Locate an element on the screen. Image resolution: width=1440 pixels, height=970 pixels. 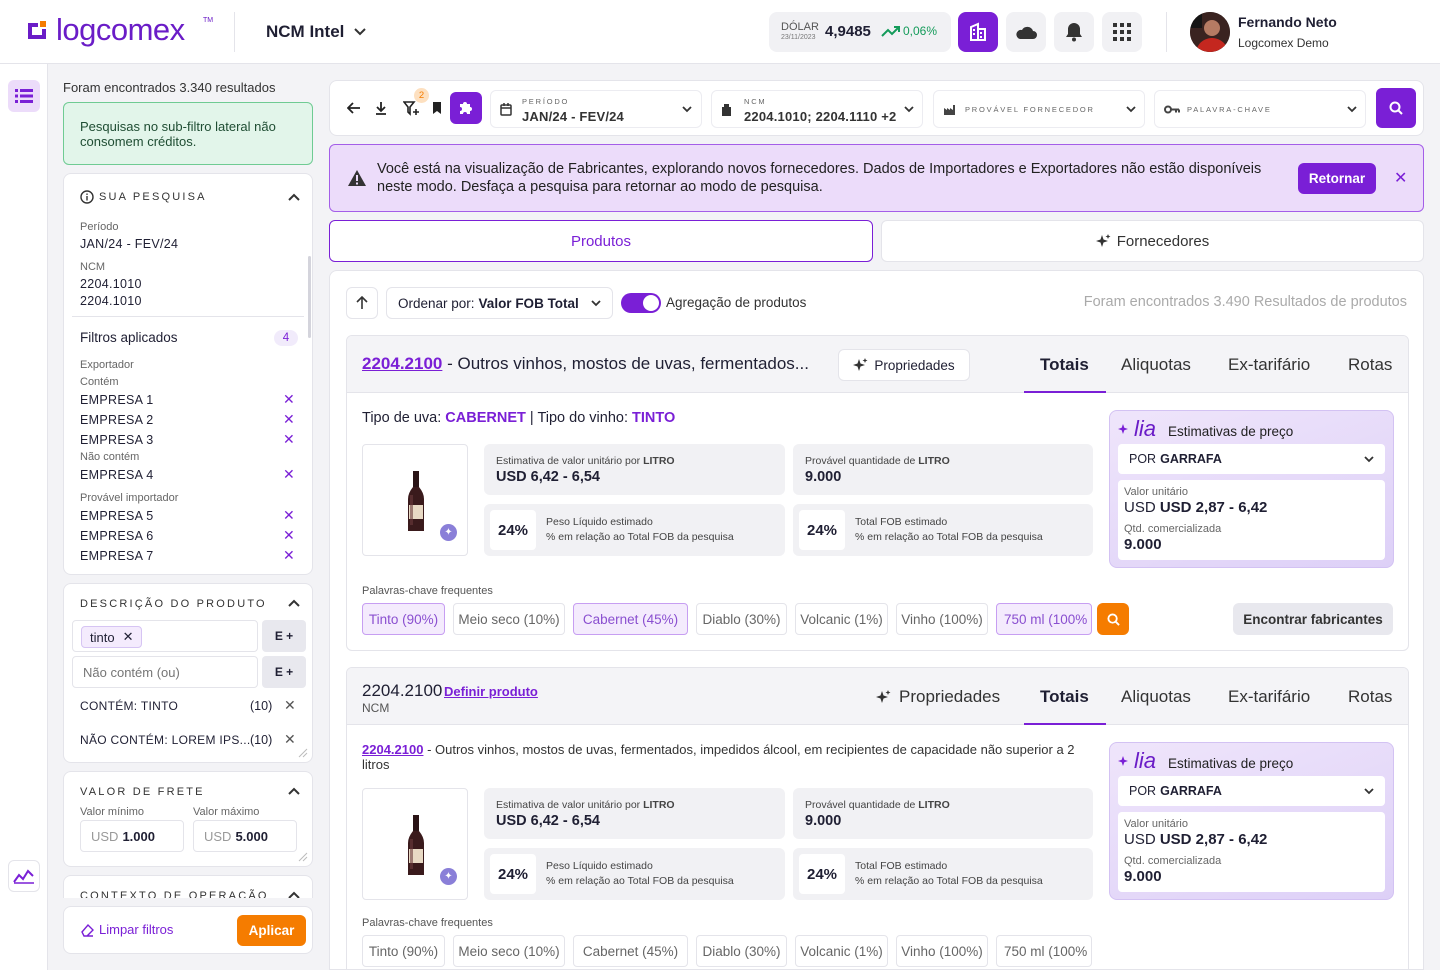
scrollbar is located at coordinates (309, 297).